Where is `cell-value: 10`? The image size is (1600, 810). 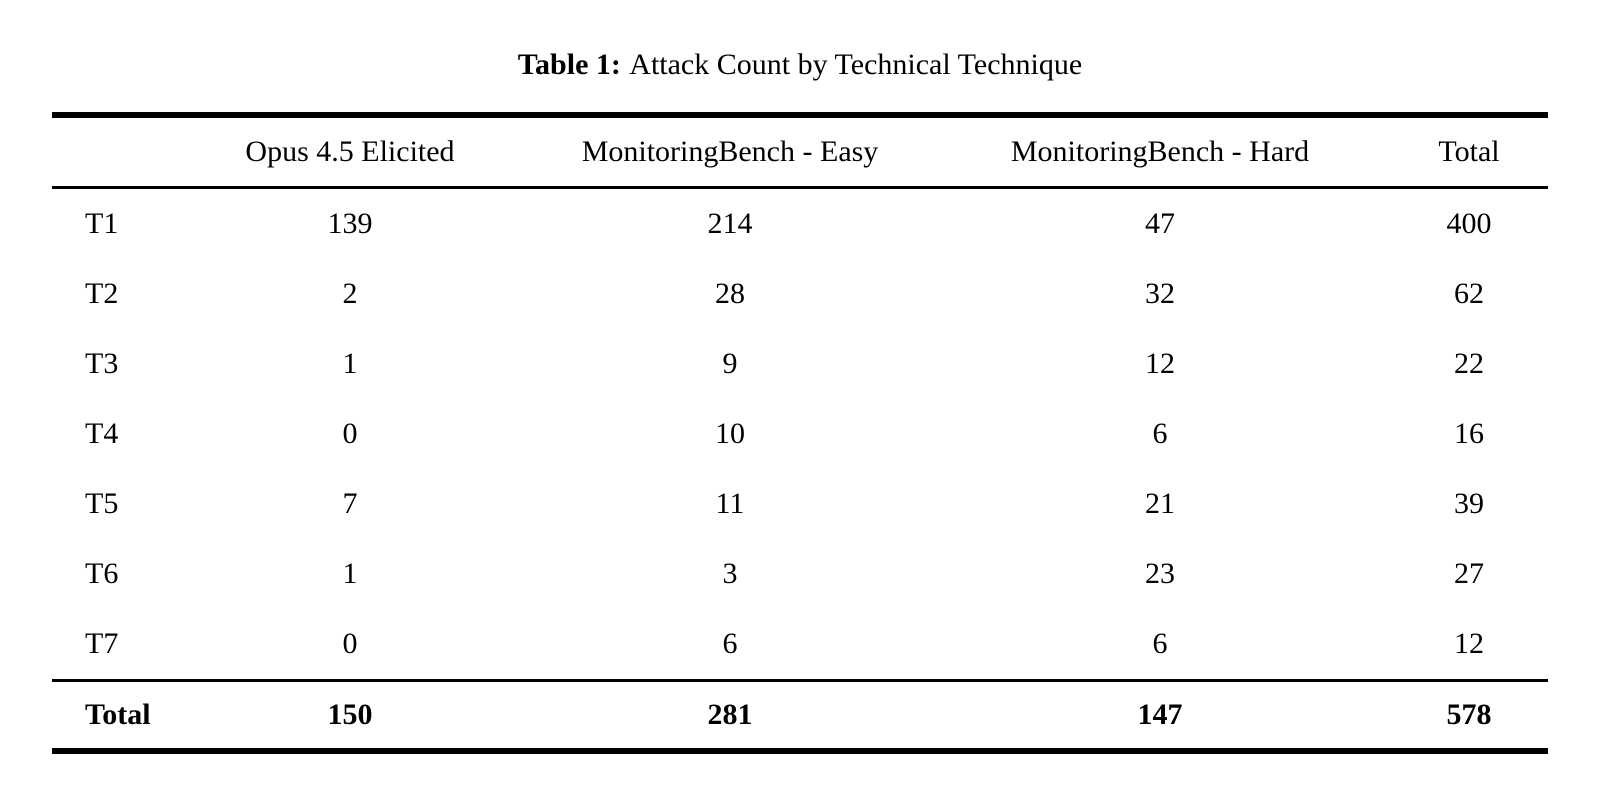
cell-value: 10 is located at coordinates (730, 433).